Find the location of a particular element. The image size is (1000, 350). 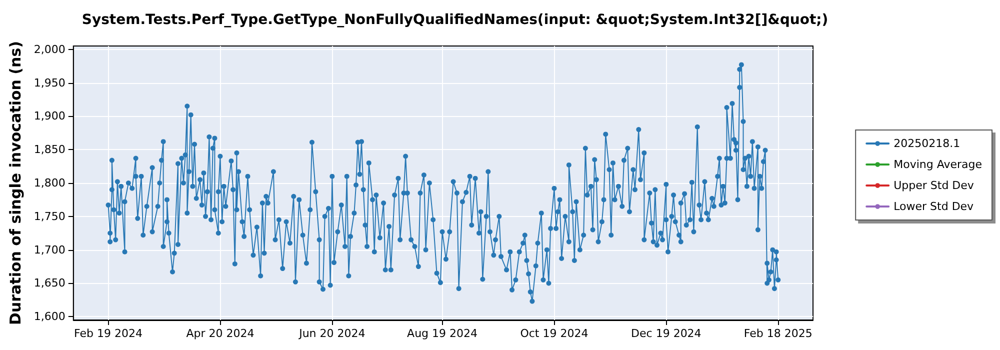

y-axis-title: Duration of single invocation (ns) is located at coordinates (15, 183).